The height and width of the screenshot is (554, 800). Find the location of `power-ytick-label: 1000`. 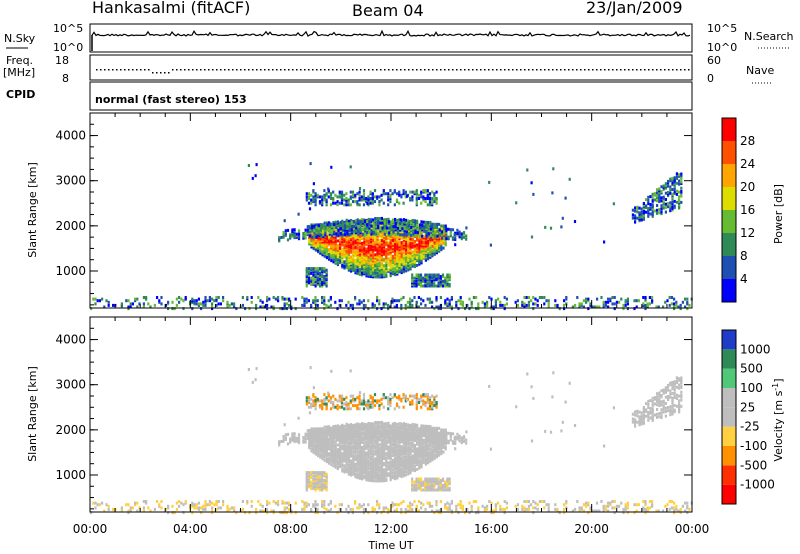

power-ytick-label: 1000 is located at coordinates (70, 271).